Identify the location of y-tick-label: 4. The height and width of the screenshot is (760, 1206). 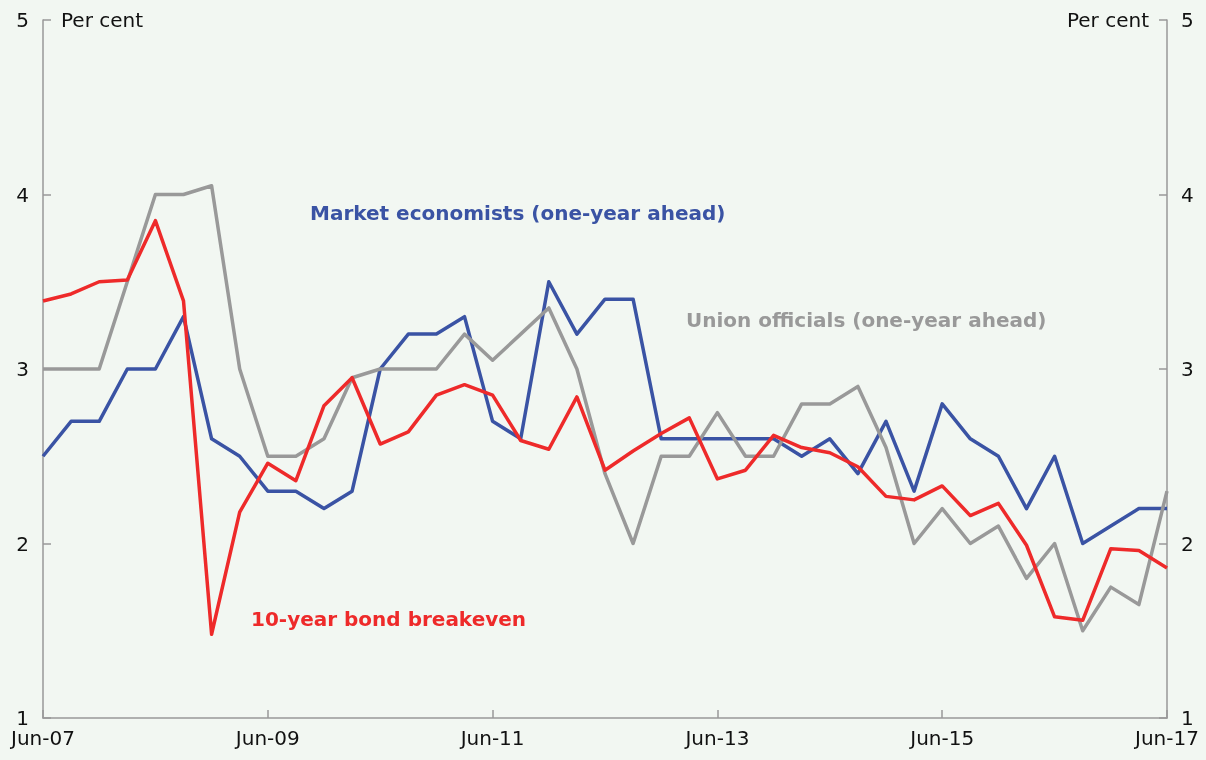
(22, 194).